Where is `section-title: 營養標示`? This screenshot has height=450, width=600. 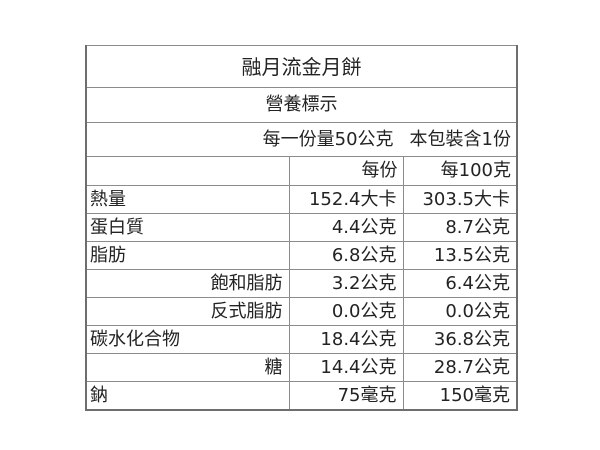 section-title: 營養標示 is located at coordinates (301, 105).